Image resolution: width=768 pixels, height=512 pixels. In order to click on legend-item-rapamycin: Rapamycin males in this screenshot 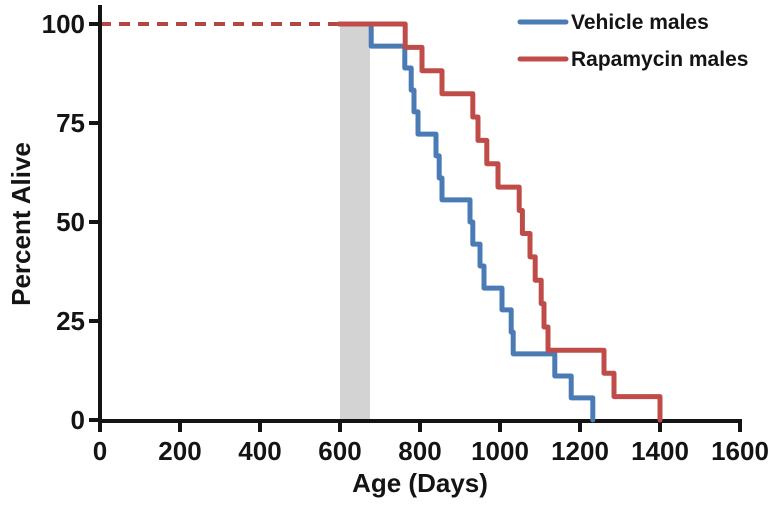, I will do `click(632, 59)`.